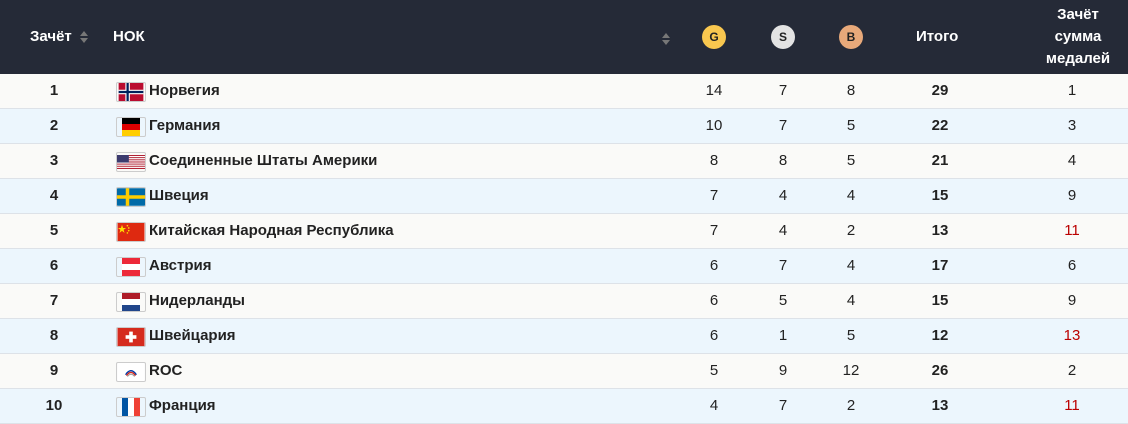  What do you see at coordinates (131, 337) in the screenshot?
I see `flag-switzerland-icon` at bounding box center [131, 337].